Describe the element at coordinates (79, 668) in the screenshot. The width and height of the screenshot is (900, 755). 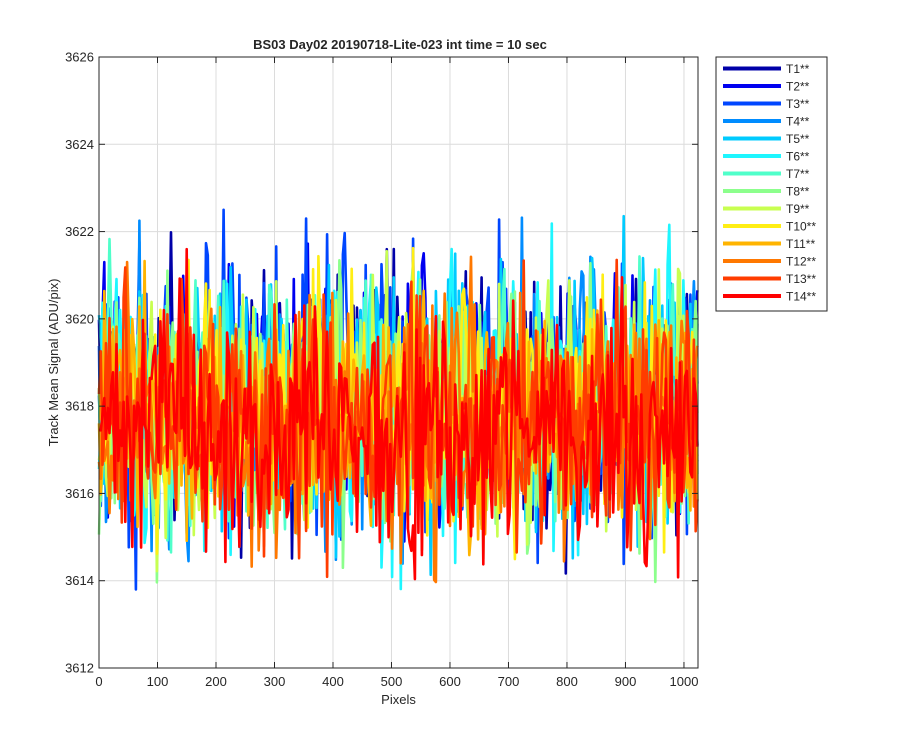
I see `y-tick-label: 3612` at that location.